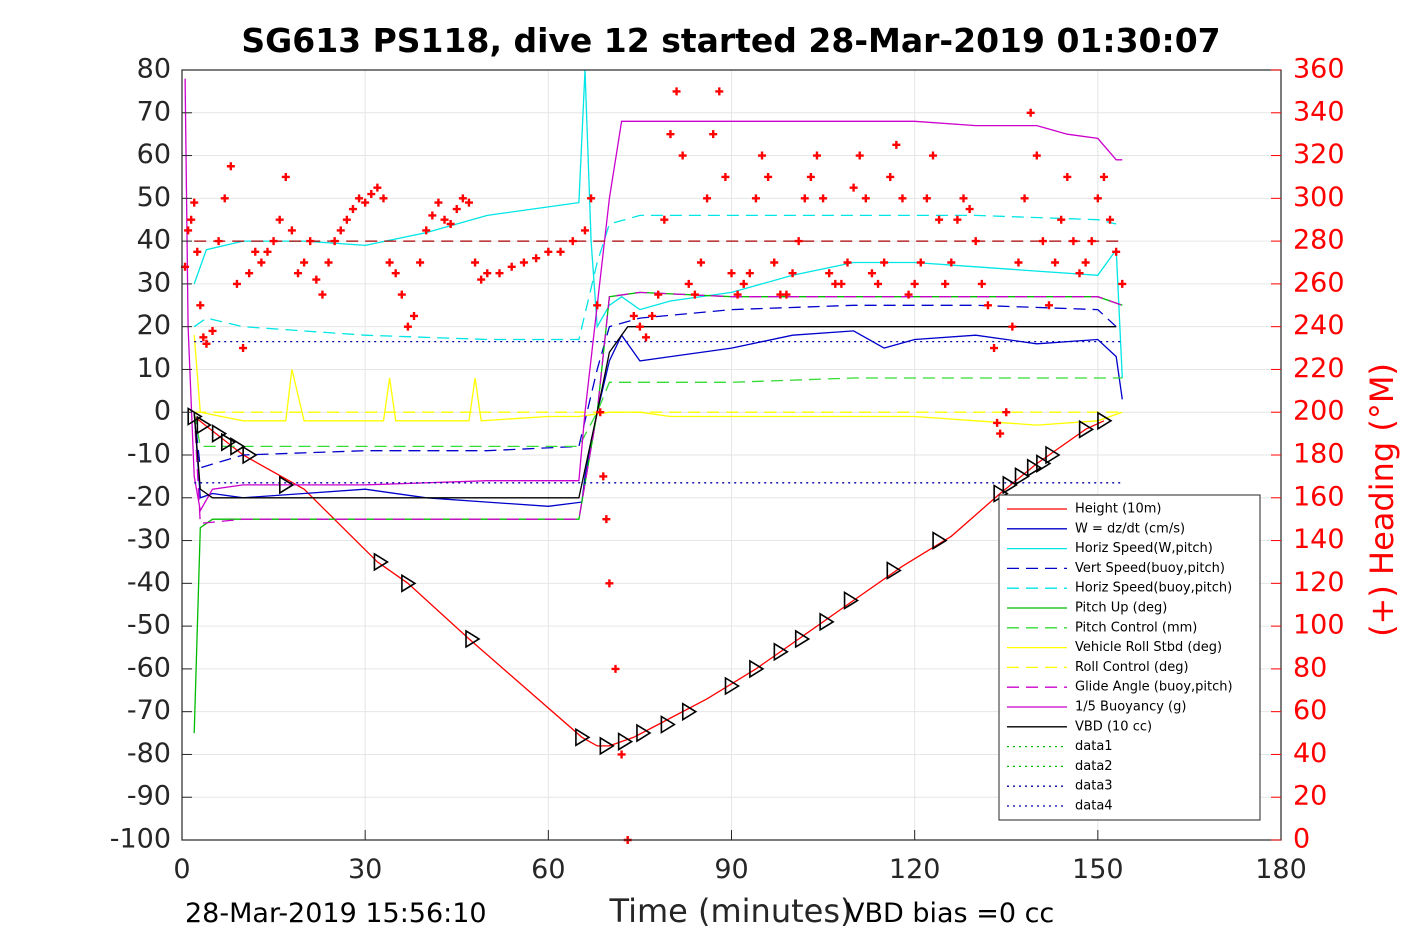  What do you see at coordinates (149, 454) in the screenshot?
I see `y-tick-label-9: -10` at bounding box center [149, 454].